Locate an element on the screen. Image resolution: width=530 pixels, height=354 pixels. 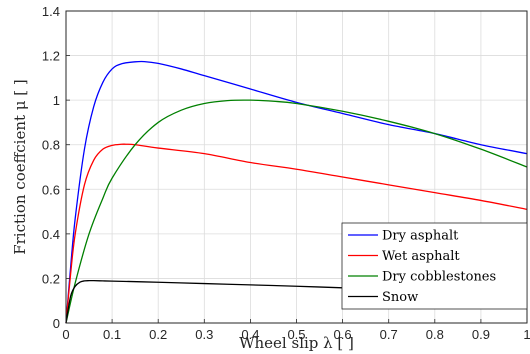
y-tick-label: 0.2 is located at coordinates (51, 278).